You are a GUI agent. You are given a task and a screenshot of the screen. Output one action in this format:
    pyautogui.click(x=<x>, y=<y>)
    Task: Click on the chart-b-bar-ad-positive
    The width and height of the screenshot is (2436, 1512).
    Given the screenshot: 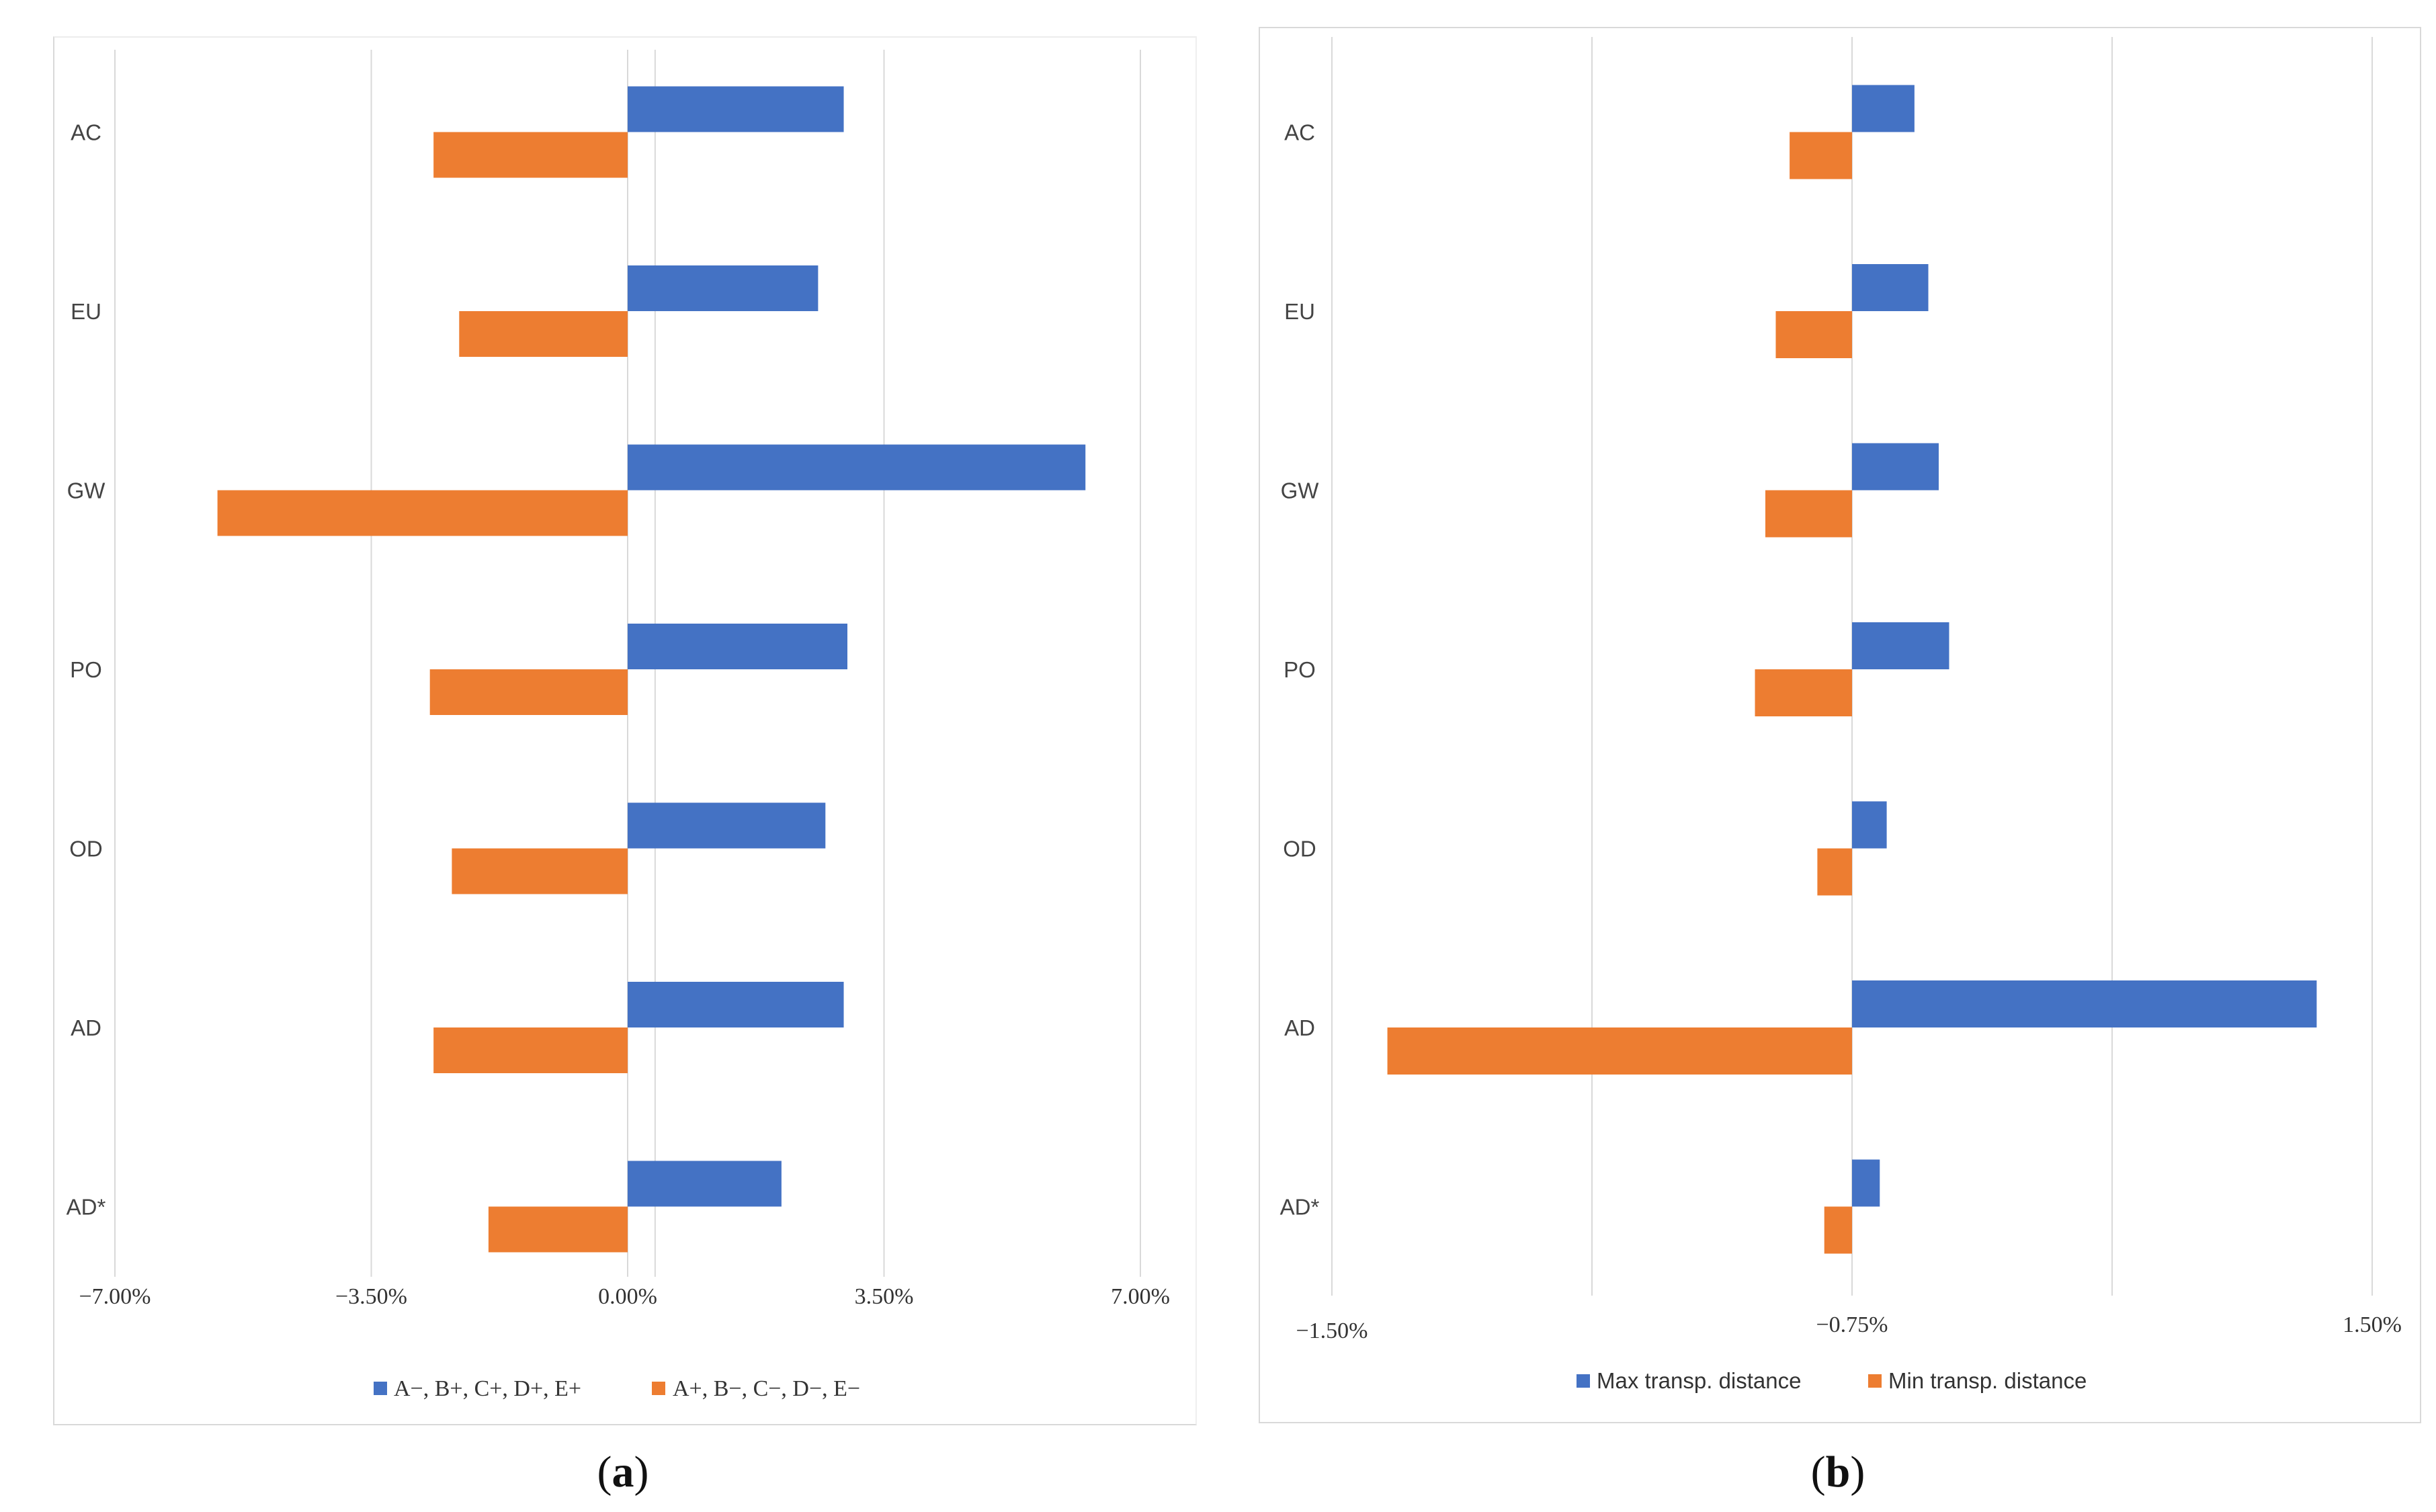 What is the action you would take?
    pyautogui.click(x=2084, y=1004)
    